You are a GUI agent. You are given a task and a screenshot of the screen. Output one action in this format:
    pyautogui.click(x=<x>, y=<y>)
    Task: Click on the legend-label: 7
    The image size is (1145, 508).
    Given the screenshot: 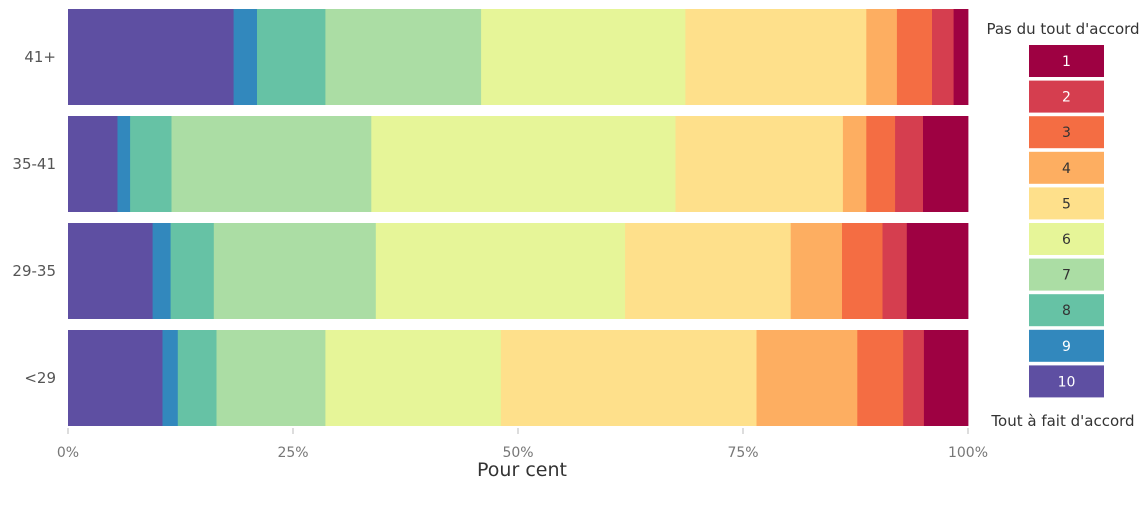 What is the action you would take?
    pyautogui.click(x=1066, y=276)
    